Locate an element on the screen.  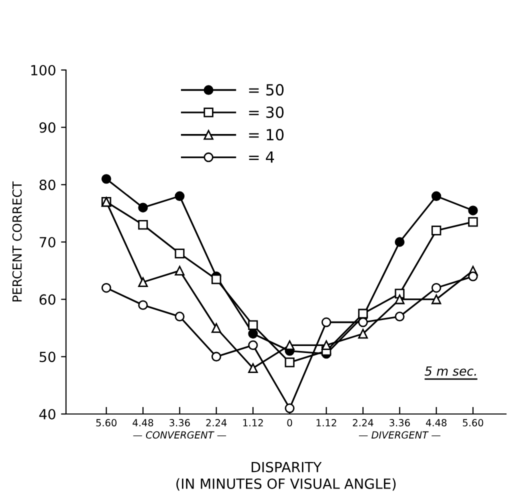
legend-label: = 10 is located at coordinates (266, 134).